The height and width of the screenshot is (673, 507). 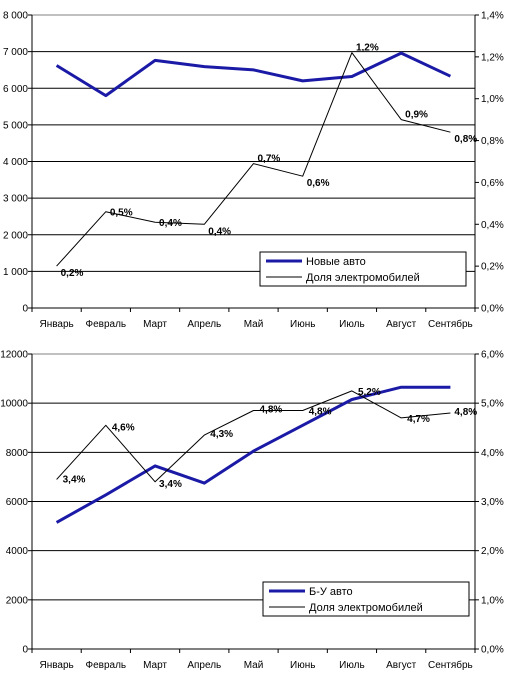 What do you see at coordinates (221, 434) in the screenshot?
I see `data-label: 4,3%` at bounding box center [221, 434].